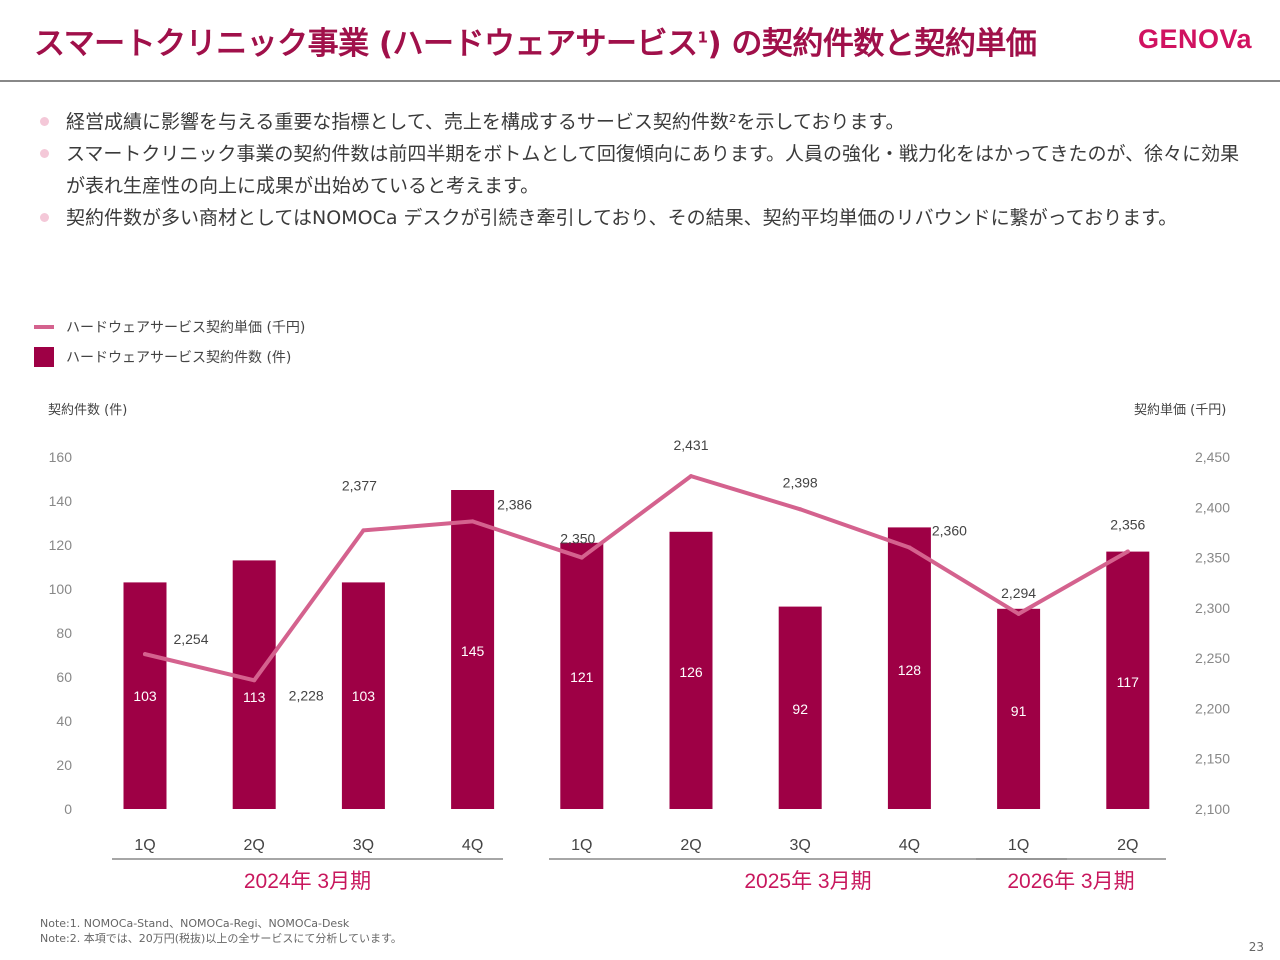 The height and width of the screenshot is (960, 1280). I want to click on right-tick-label: 2,400, so click(1212, 507).